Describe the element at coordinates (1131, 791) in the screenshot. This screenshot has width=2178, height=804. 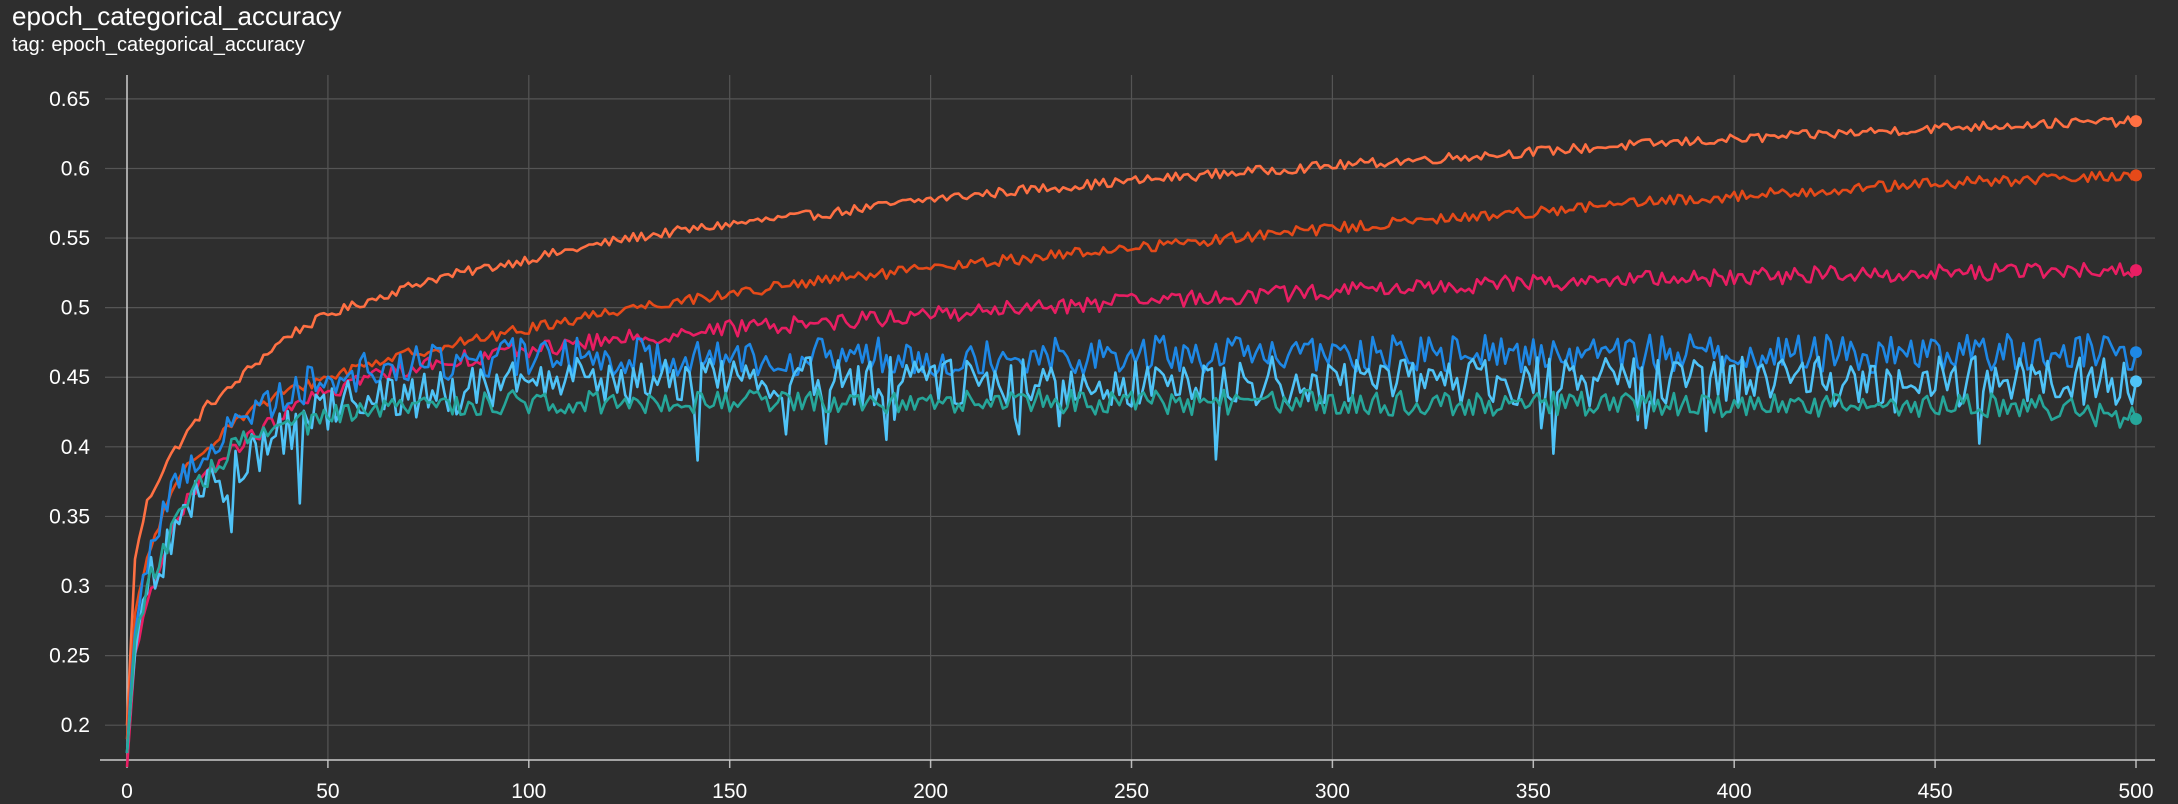
I see `x-tick-label: 250` at that location.